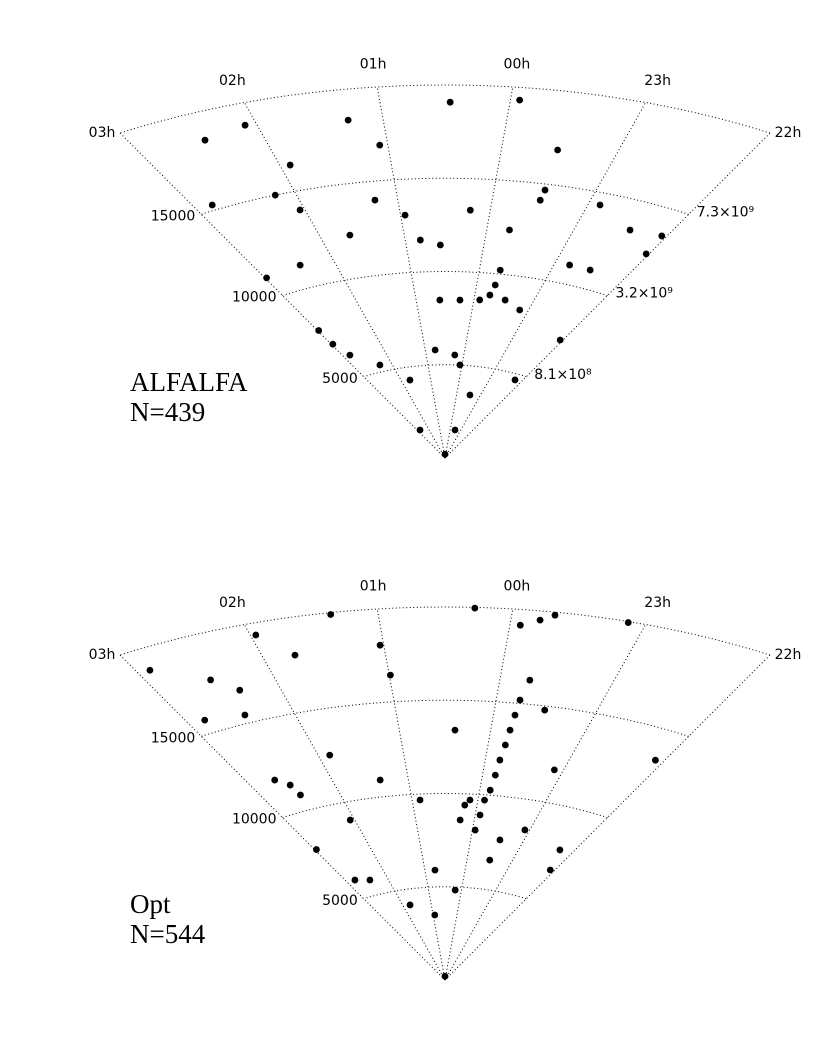  What do you see at coordinates (373, 587) in the screenshot?
I see `ra-label: 01h` at bounding box center [373, 587].